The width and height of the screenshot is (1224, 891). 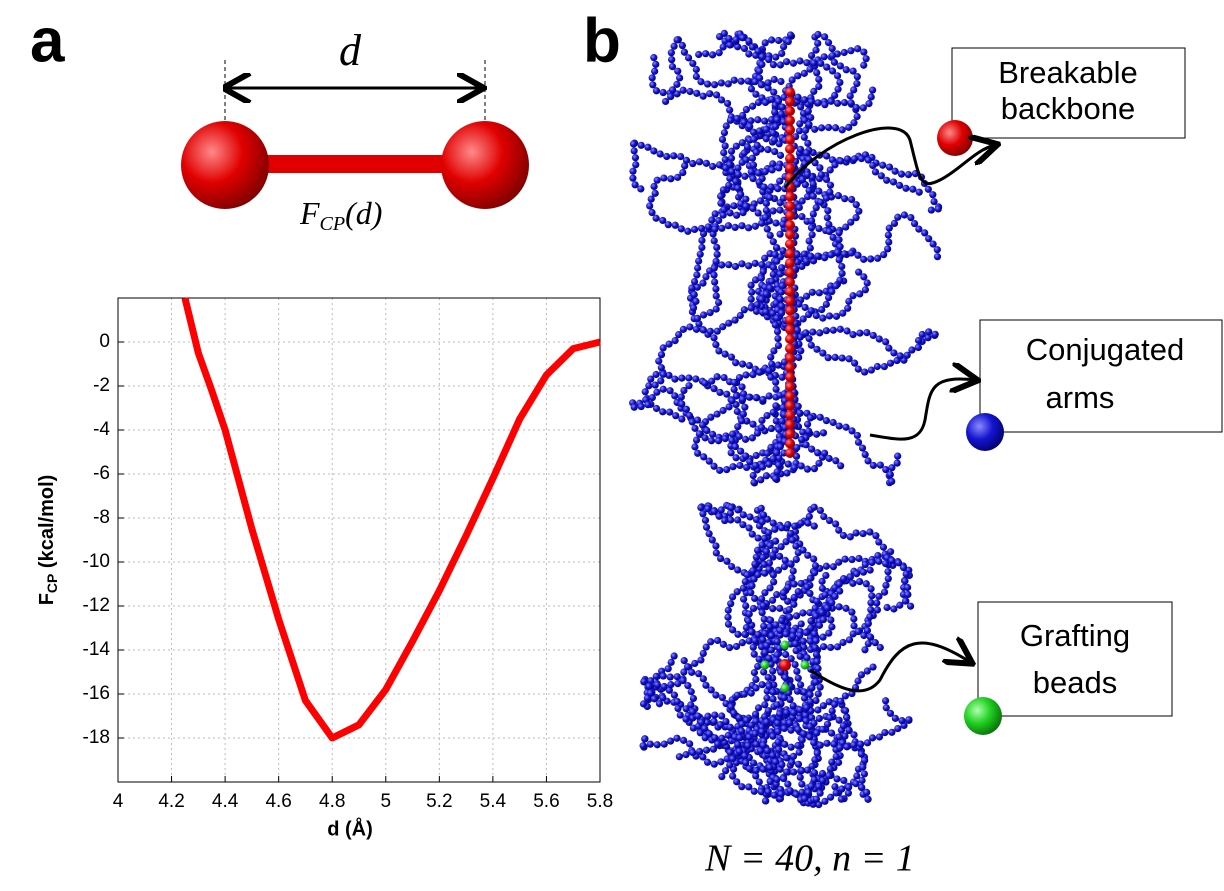 What do you see at coordinates (225, 801) in the screenshot?
I see `x-tick-label: 4.4` at bounding box center [225, 801].